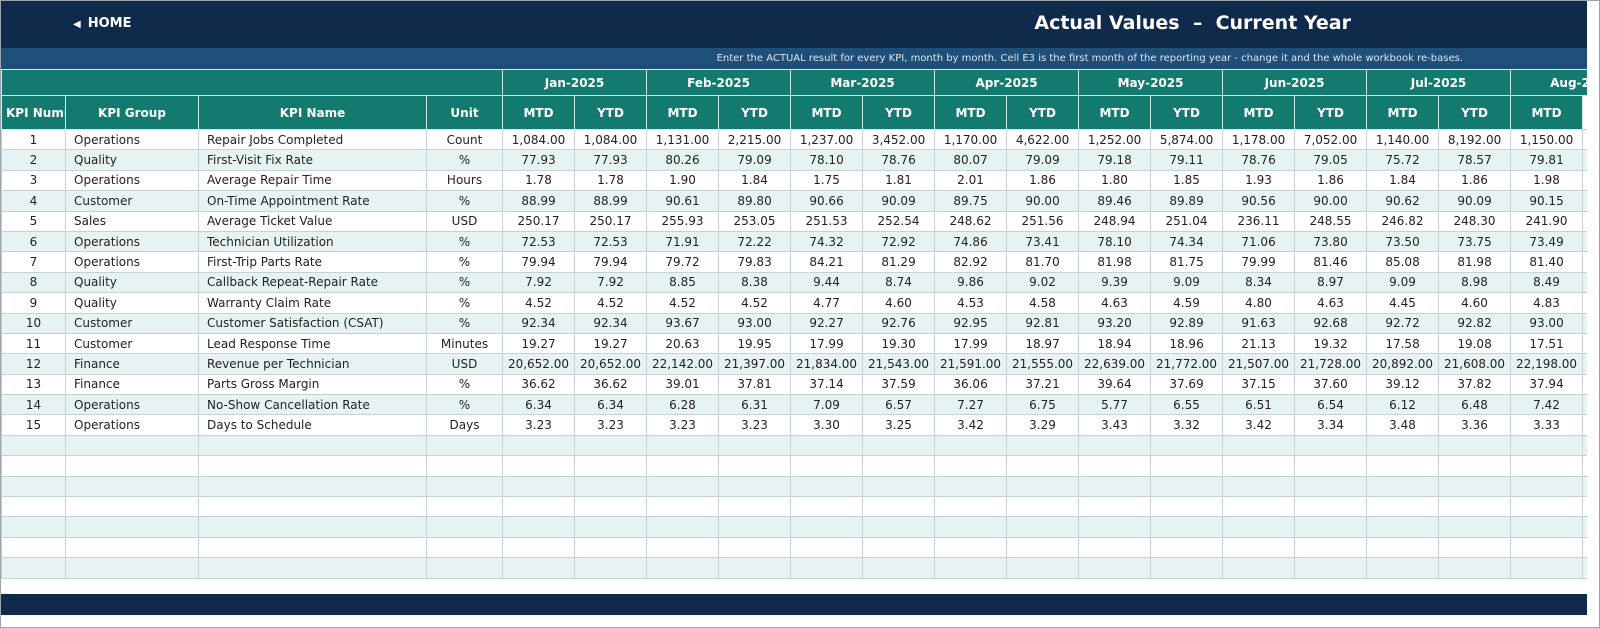  I want to click on cell: 19.08, so click(1475, 343).